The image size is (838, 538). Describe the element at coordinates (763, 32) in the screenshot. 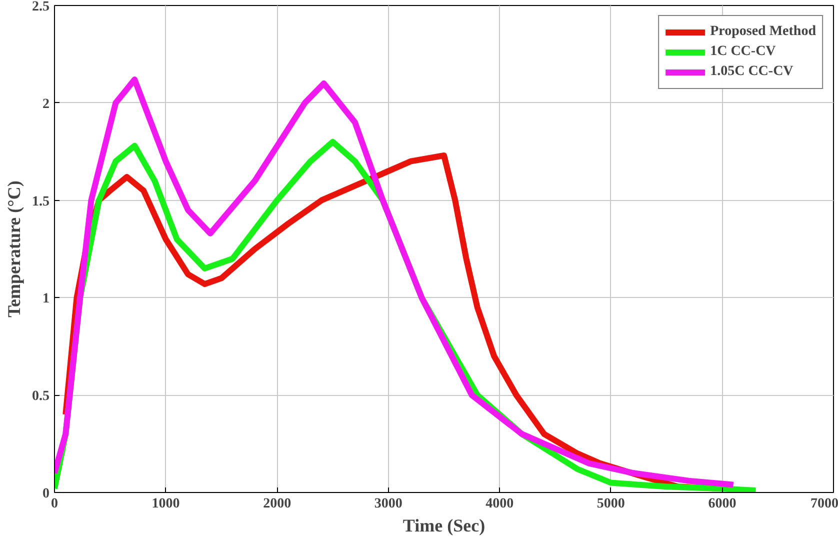

I see `legend-label: Proposed Method` at that location.